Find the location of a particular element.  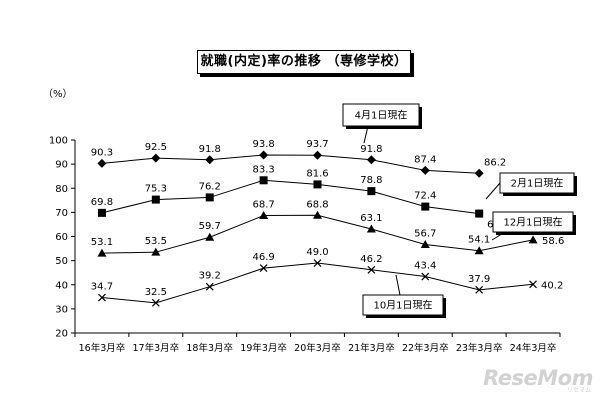

x-tick-label: 22年3月卒 is located at coordinates (425, 348).